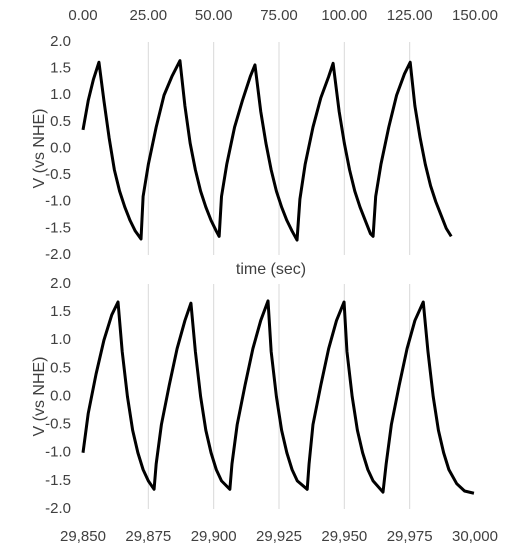  I want to click on x-tick-label: 150.00, so click(475, 15).